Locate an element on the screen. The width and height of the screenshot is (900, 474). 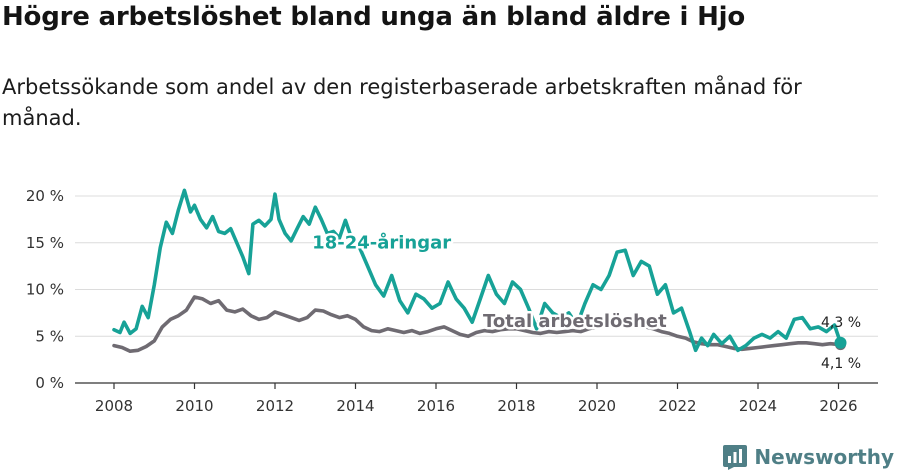
series-label-total: Total arbetslöshet is located at coordinates (575, 321).